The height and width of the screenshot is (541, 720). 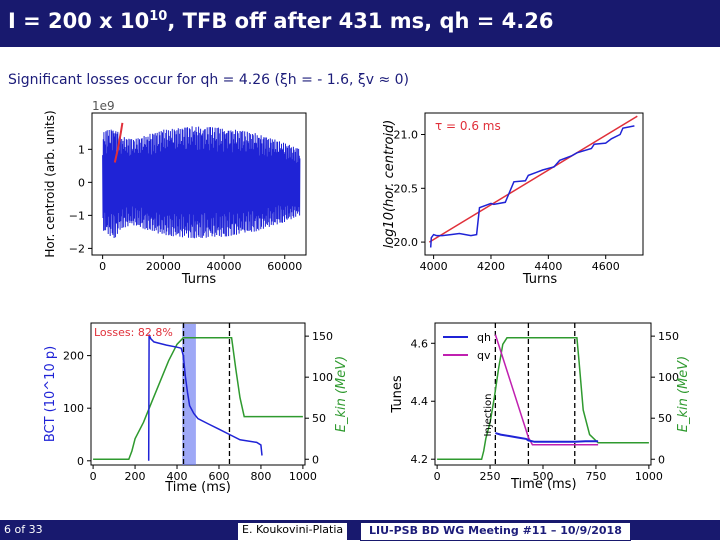 I want to click on y-tick-label: 4.6, so click(x=420, y=343).